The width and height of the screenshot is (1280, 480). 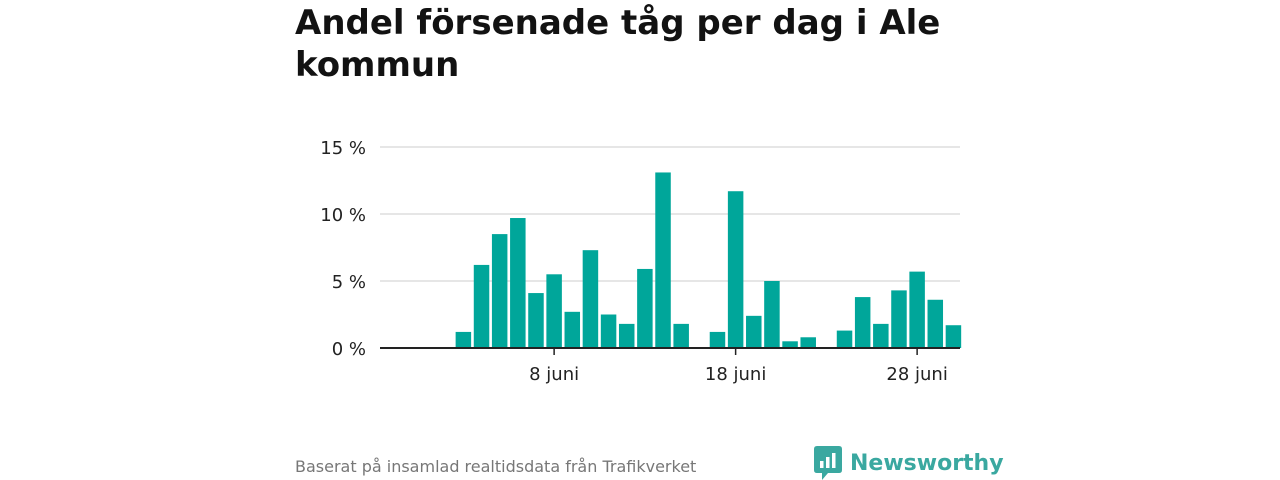 What do you see at coordinates (554, 374) in the screenshot?
I see `x-tick-label: 8 juni` at bounding box center [554, 374].